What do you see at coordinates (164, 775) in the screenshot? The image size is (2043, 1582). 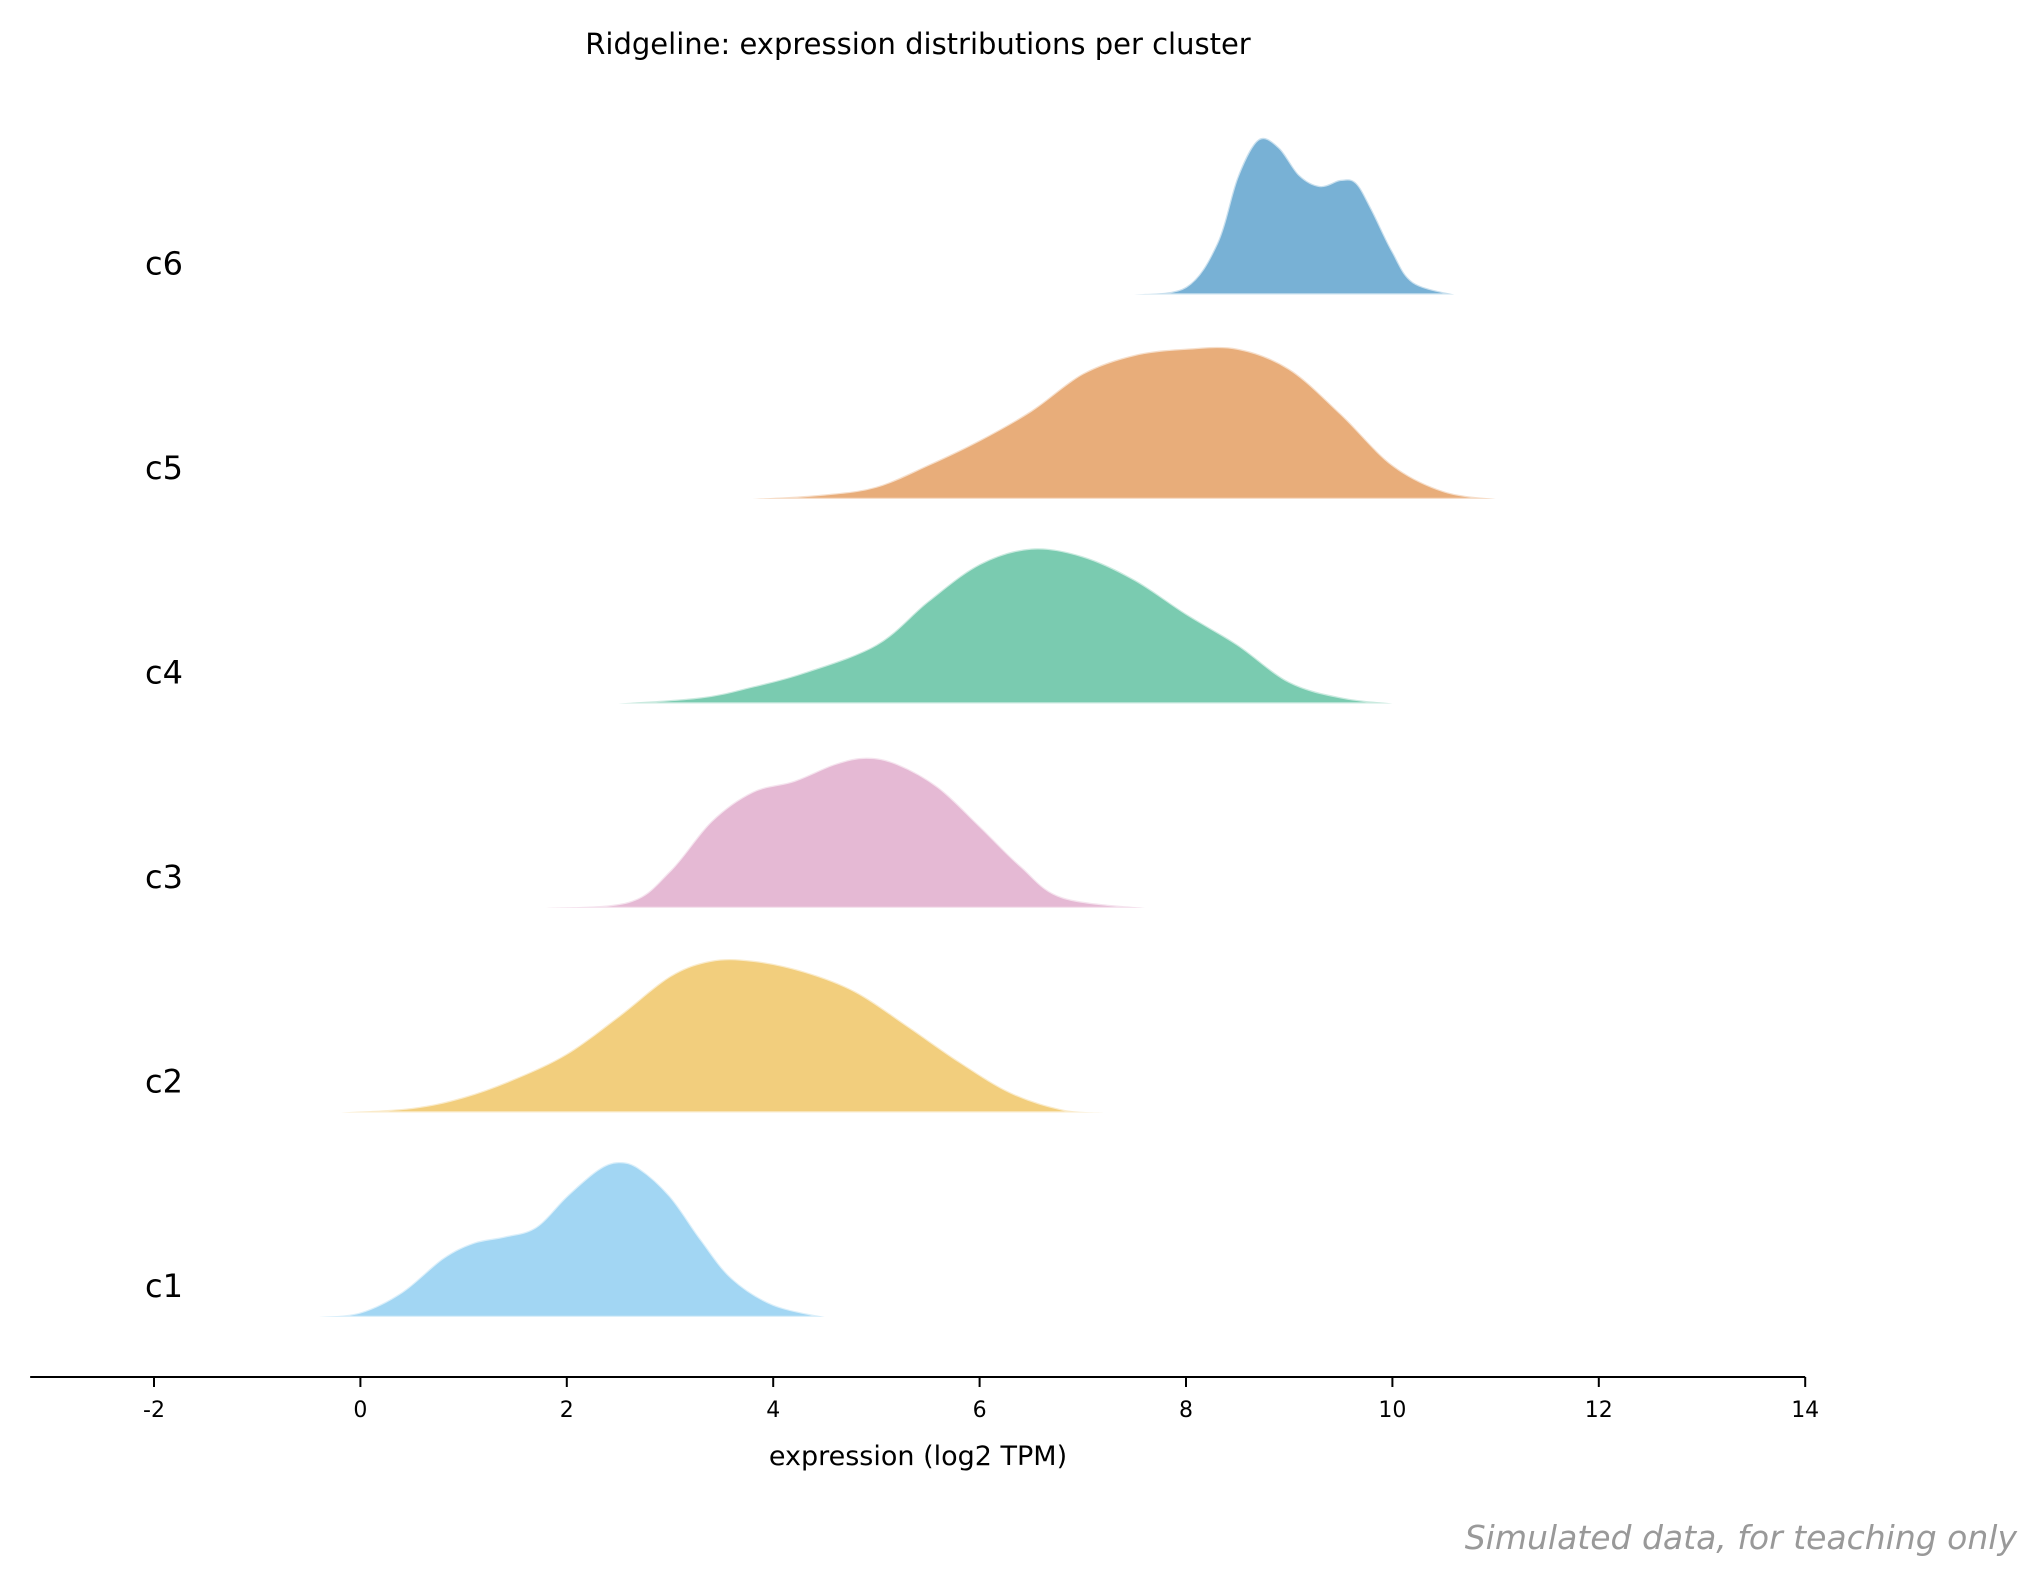 I see `y-labels: c6 c5 c4 c3 c2 c1` at bounding box center [164, 775].